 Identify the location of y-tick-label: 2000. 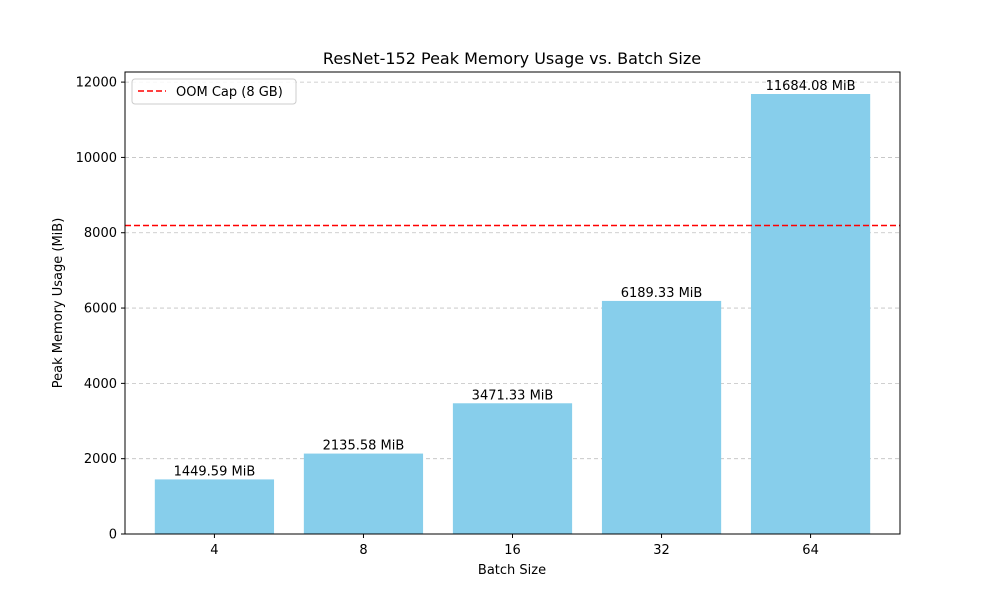
(100, 459).